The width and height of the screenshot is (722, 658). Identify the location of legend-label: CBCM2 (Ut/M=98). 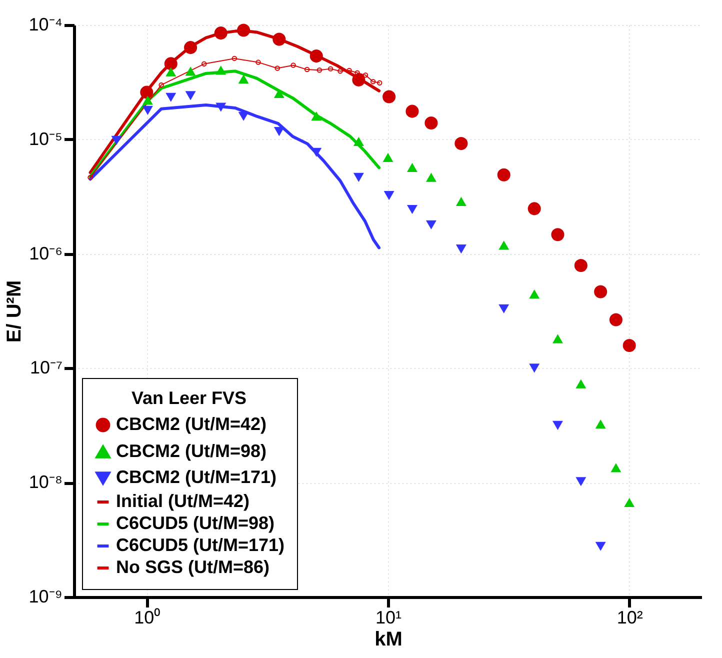
(191, 451).